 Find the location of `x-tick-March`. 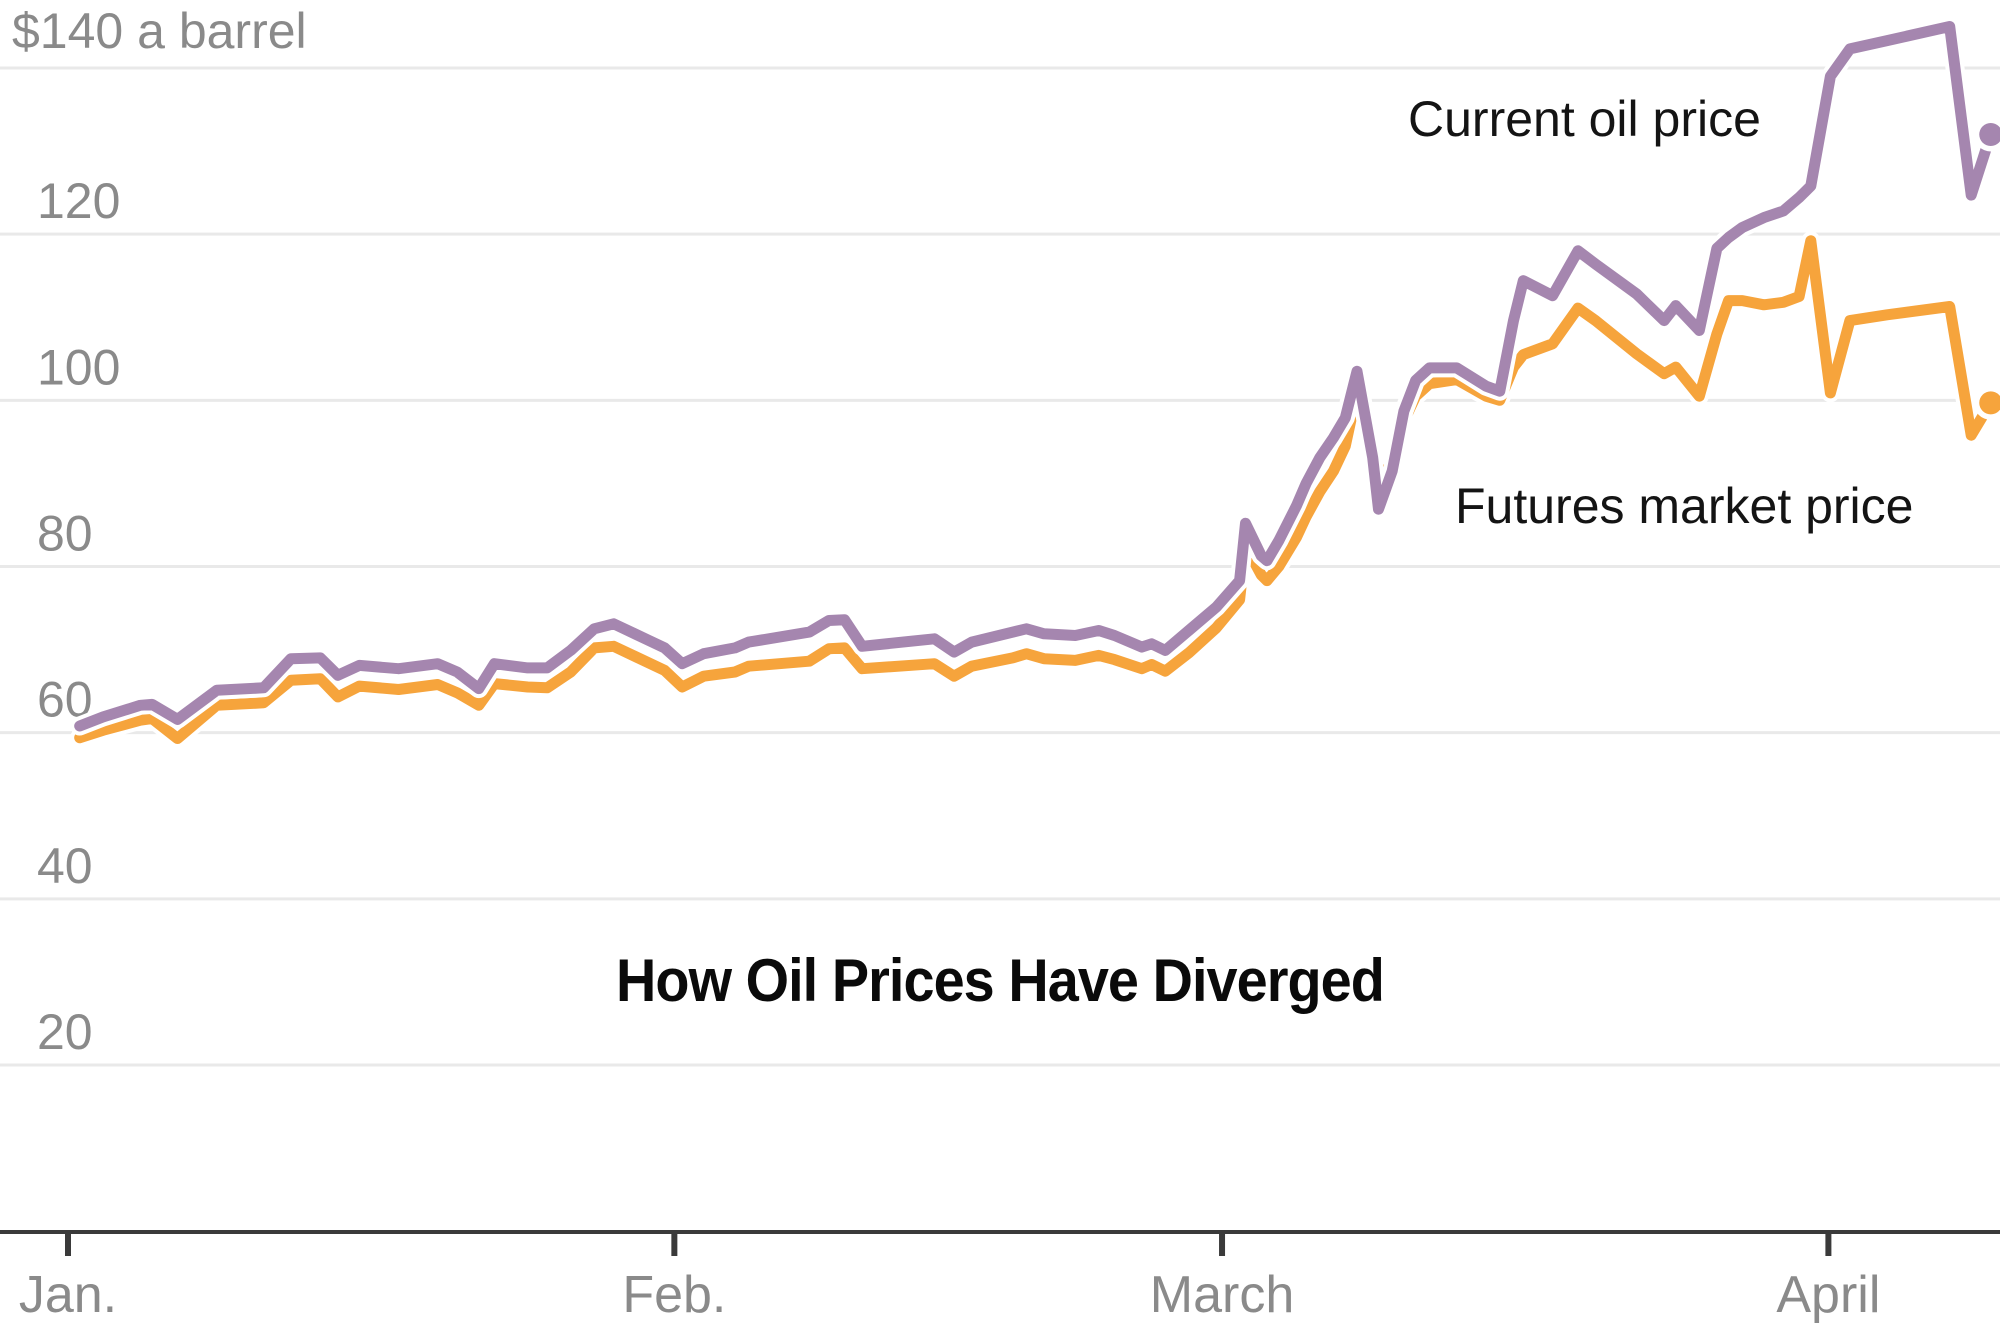

x-tick-March is located at coordinates (1222, 1243).